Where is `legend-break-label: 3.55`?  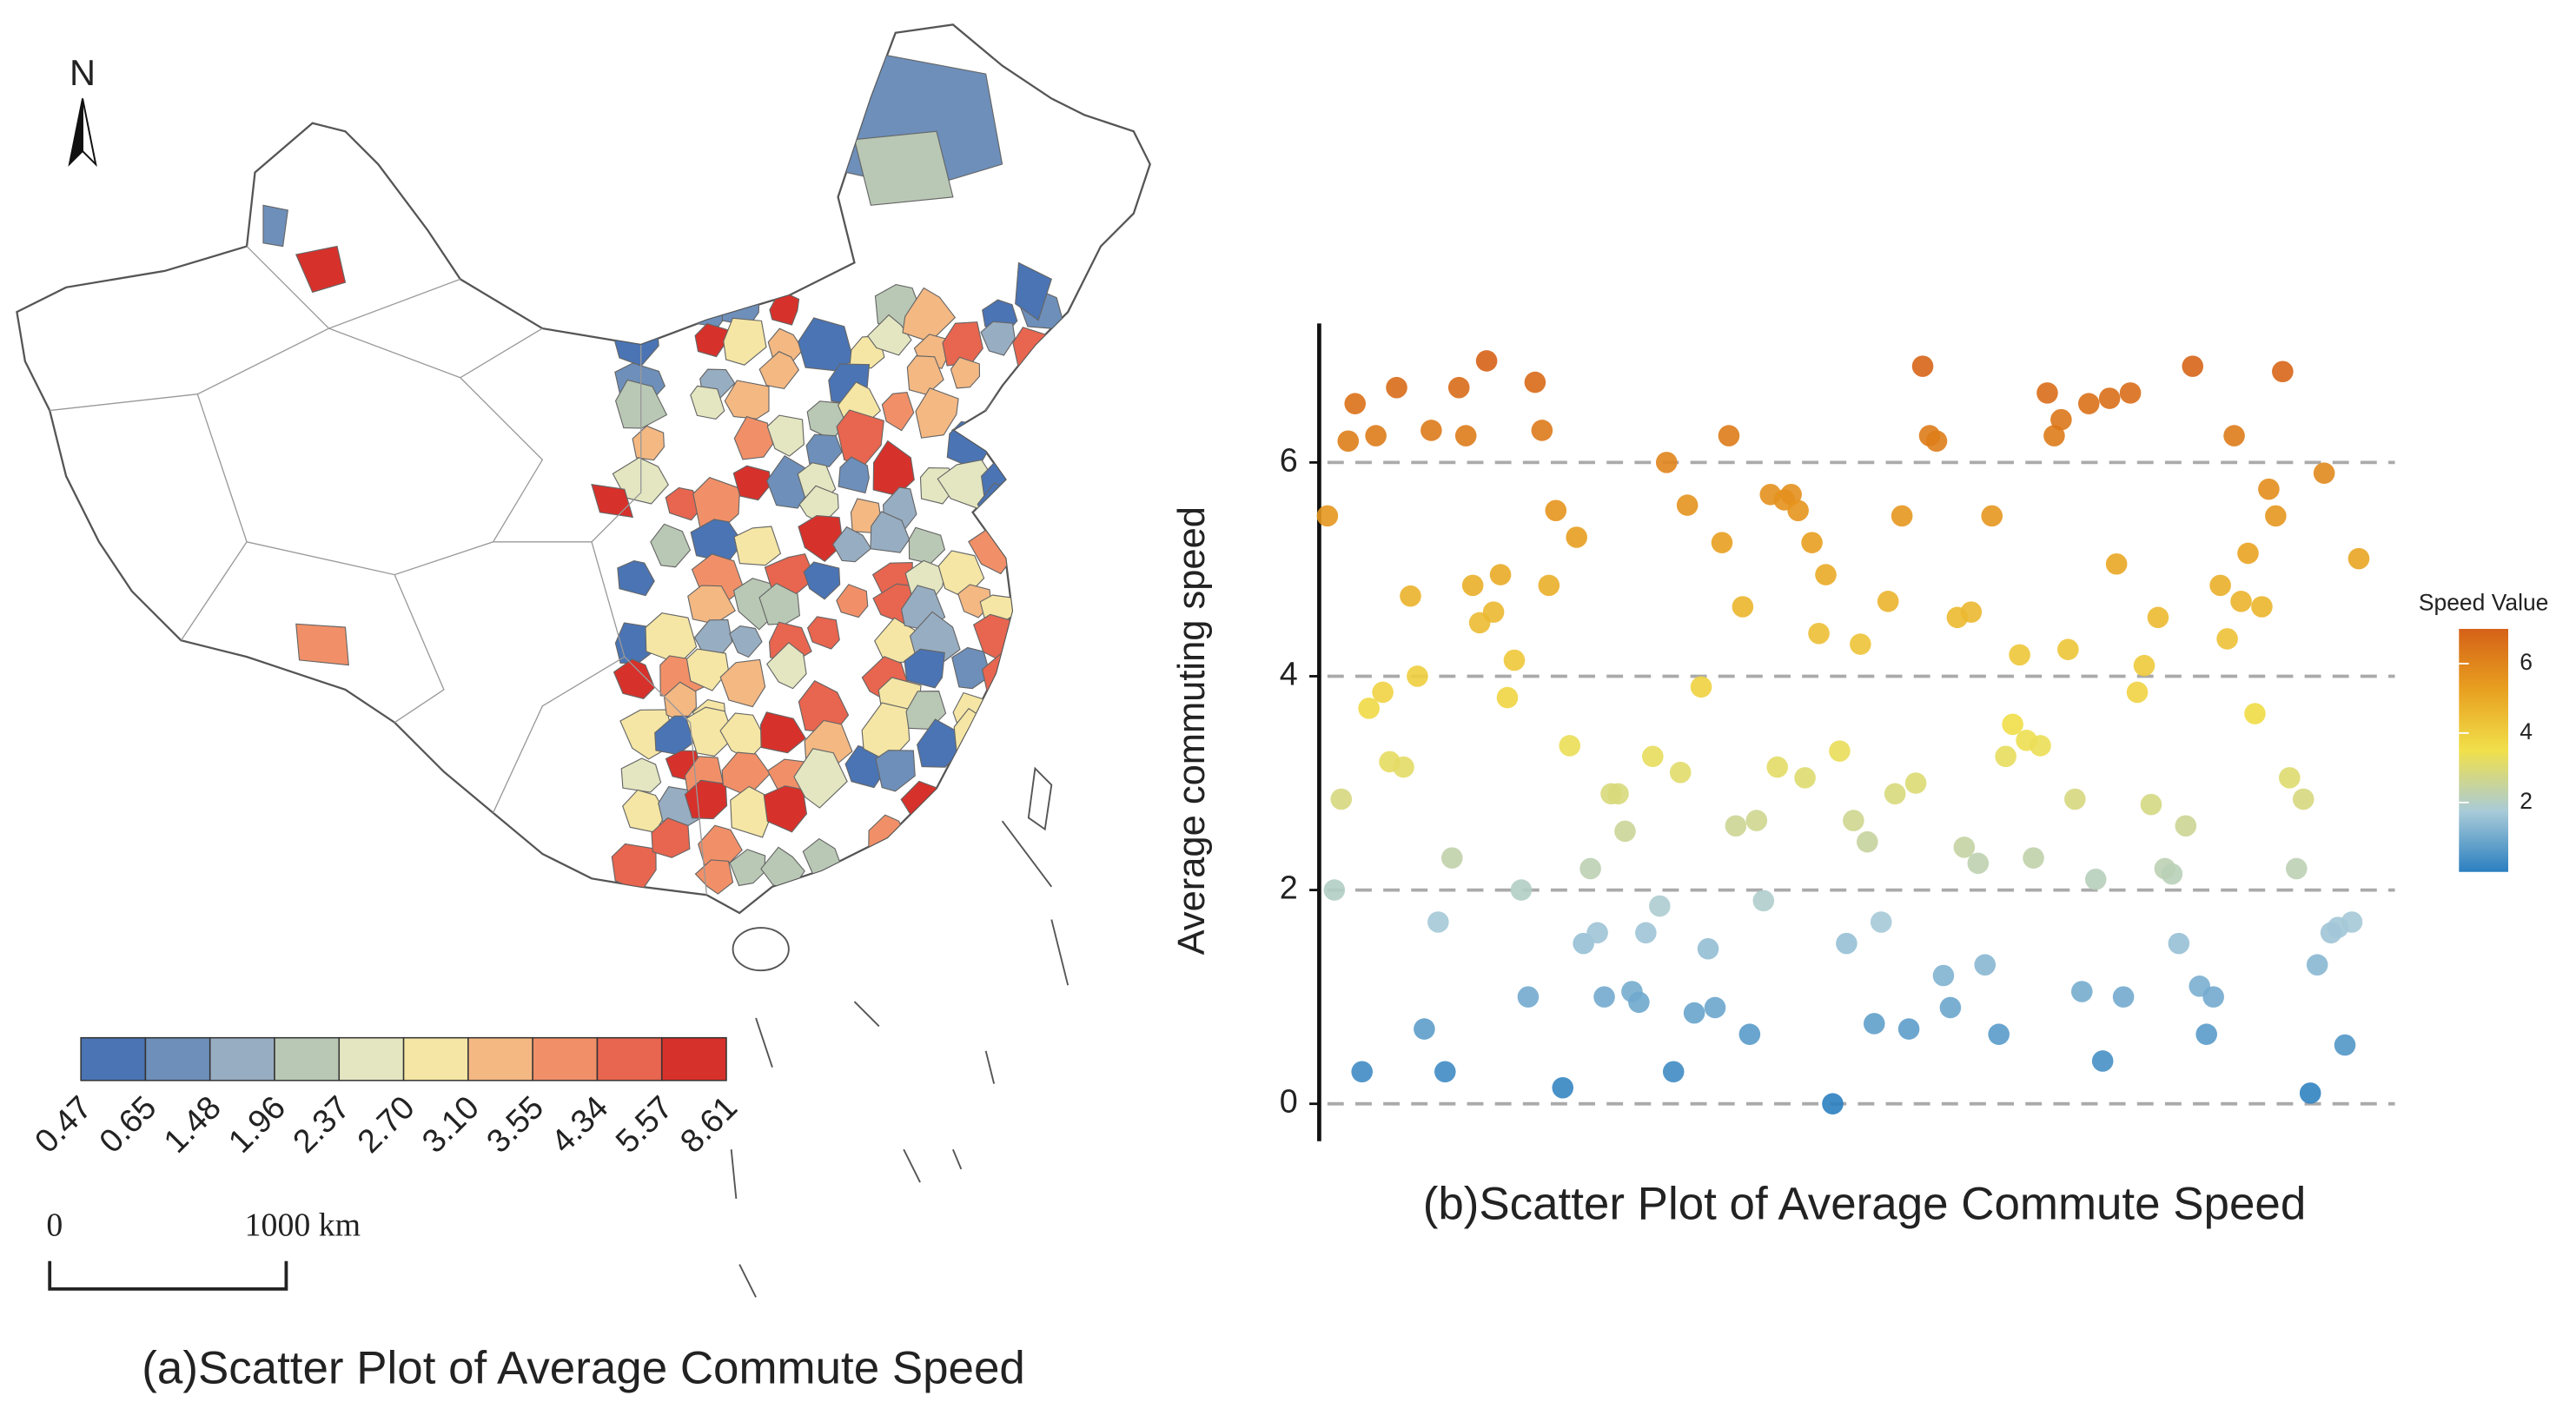
legend-break-label: 3.55 is located at coordinates (515, 1125).